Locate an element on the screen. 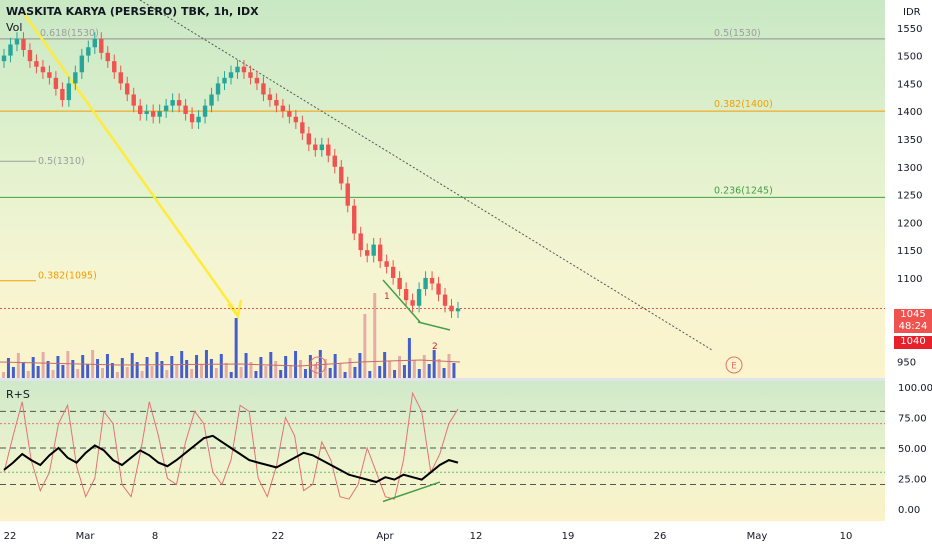 The height and width of the screenshot is (550, 932). price-tick-label: 950 is located at coordinates (906, 362).